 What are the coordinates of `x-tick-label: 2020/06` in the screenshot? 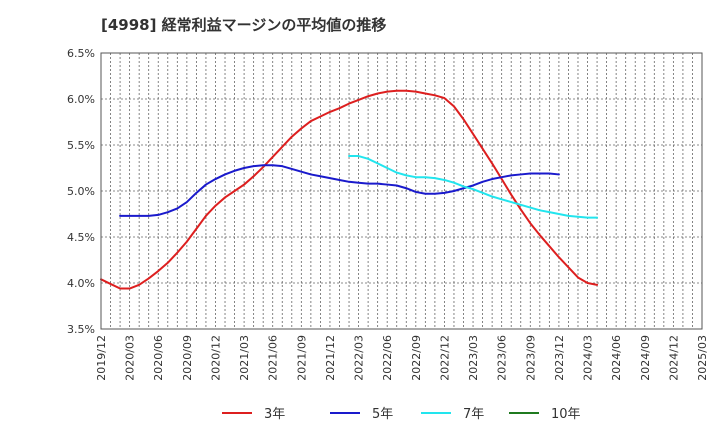 It's located at (158, 358).